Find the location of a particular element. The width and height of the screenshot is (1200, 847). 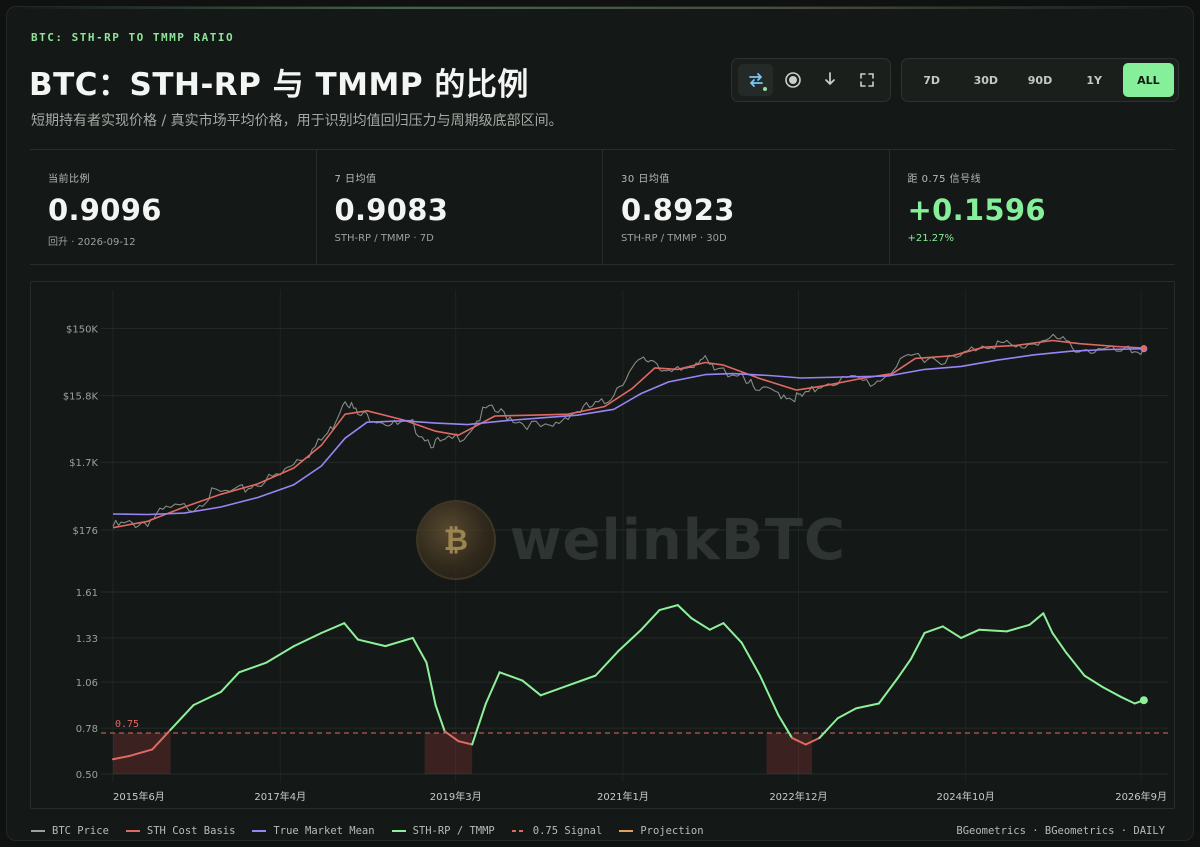

legend-item: STH-RP / TMMP is located at coordinates (443, 831).